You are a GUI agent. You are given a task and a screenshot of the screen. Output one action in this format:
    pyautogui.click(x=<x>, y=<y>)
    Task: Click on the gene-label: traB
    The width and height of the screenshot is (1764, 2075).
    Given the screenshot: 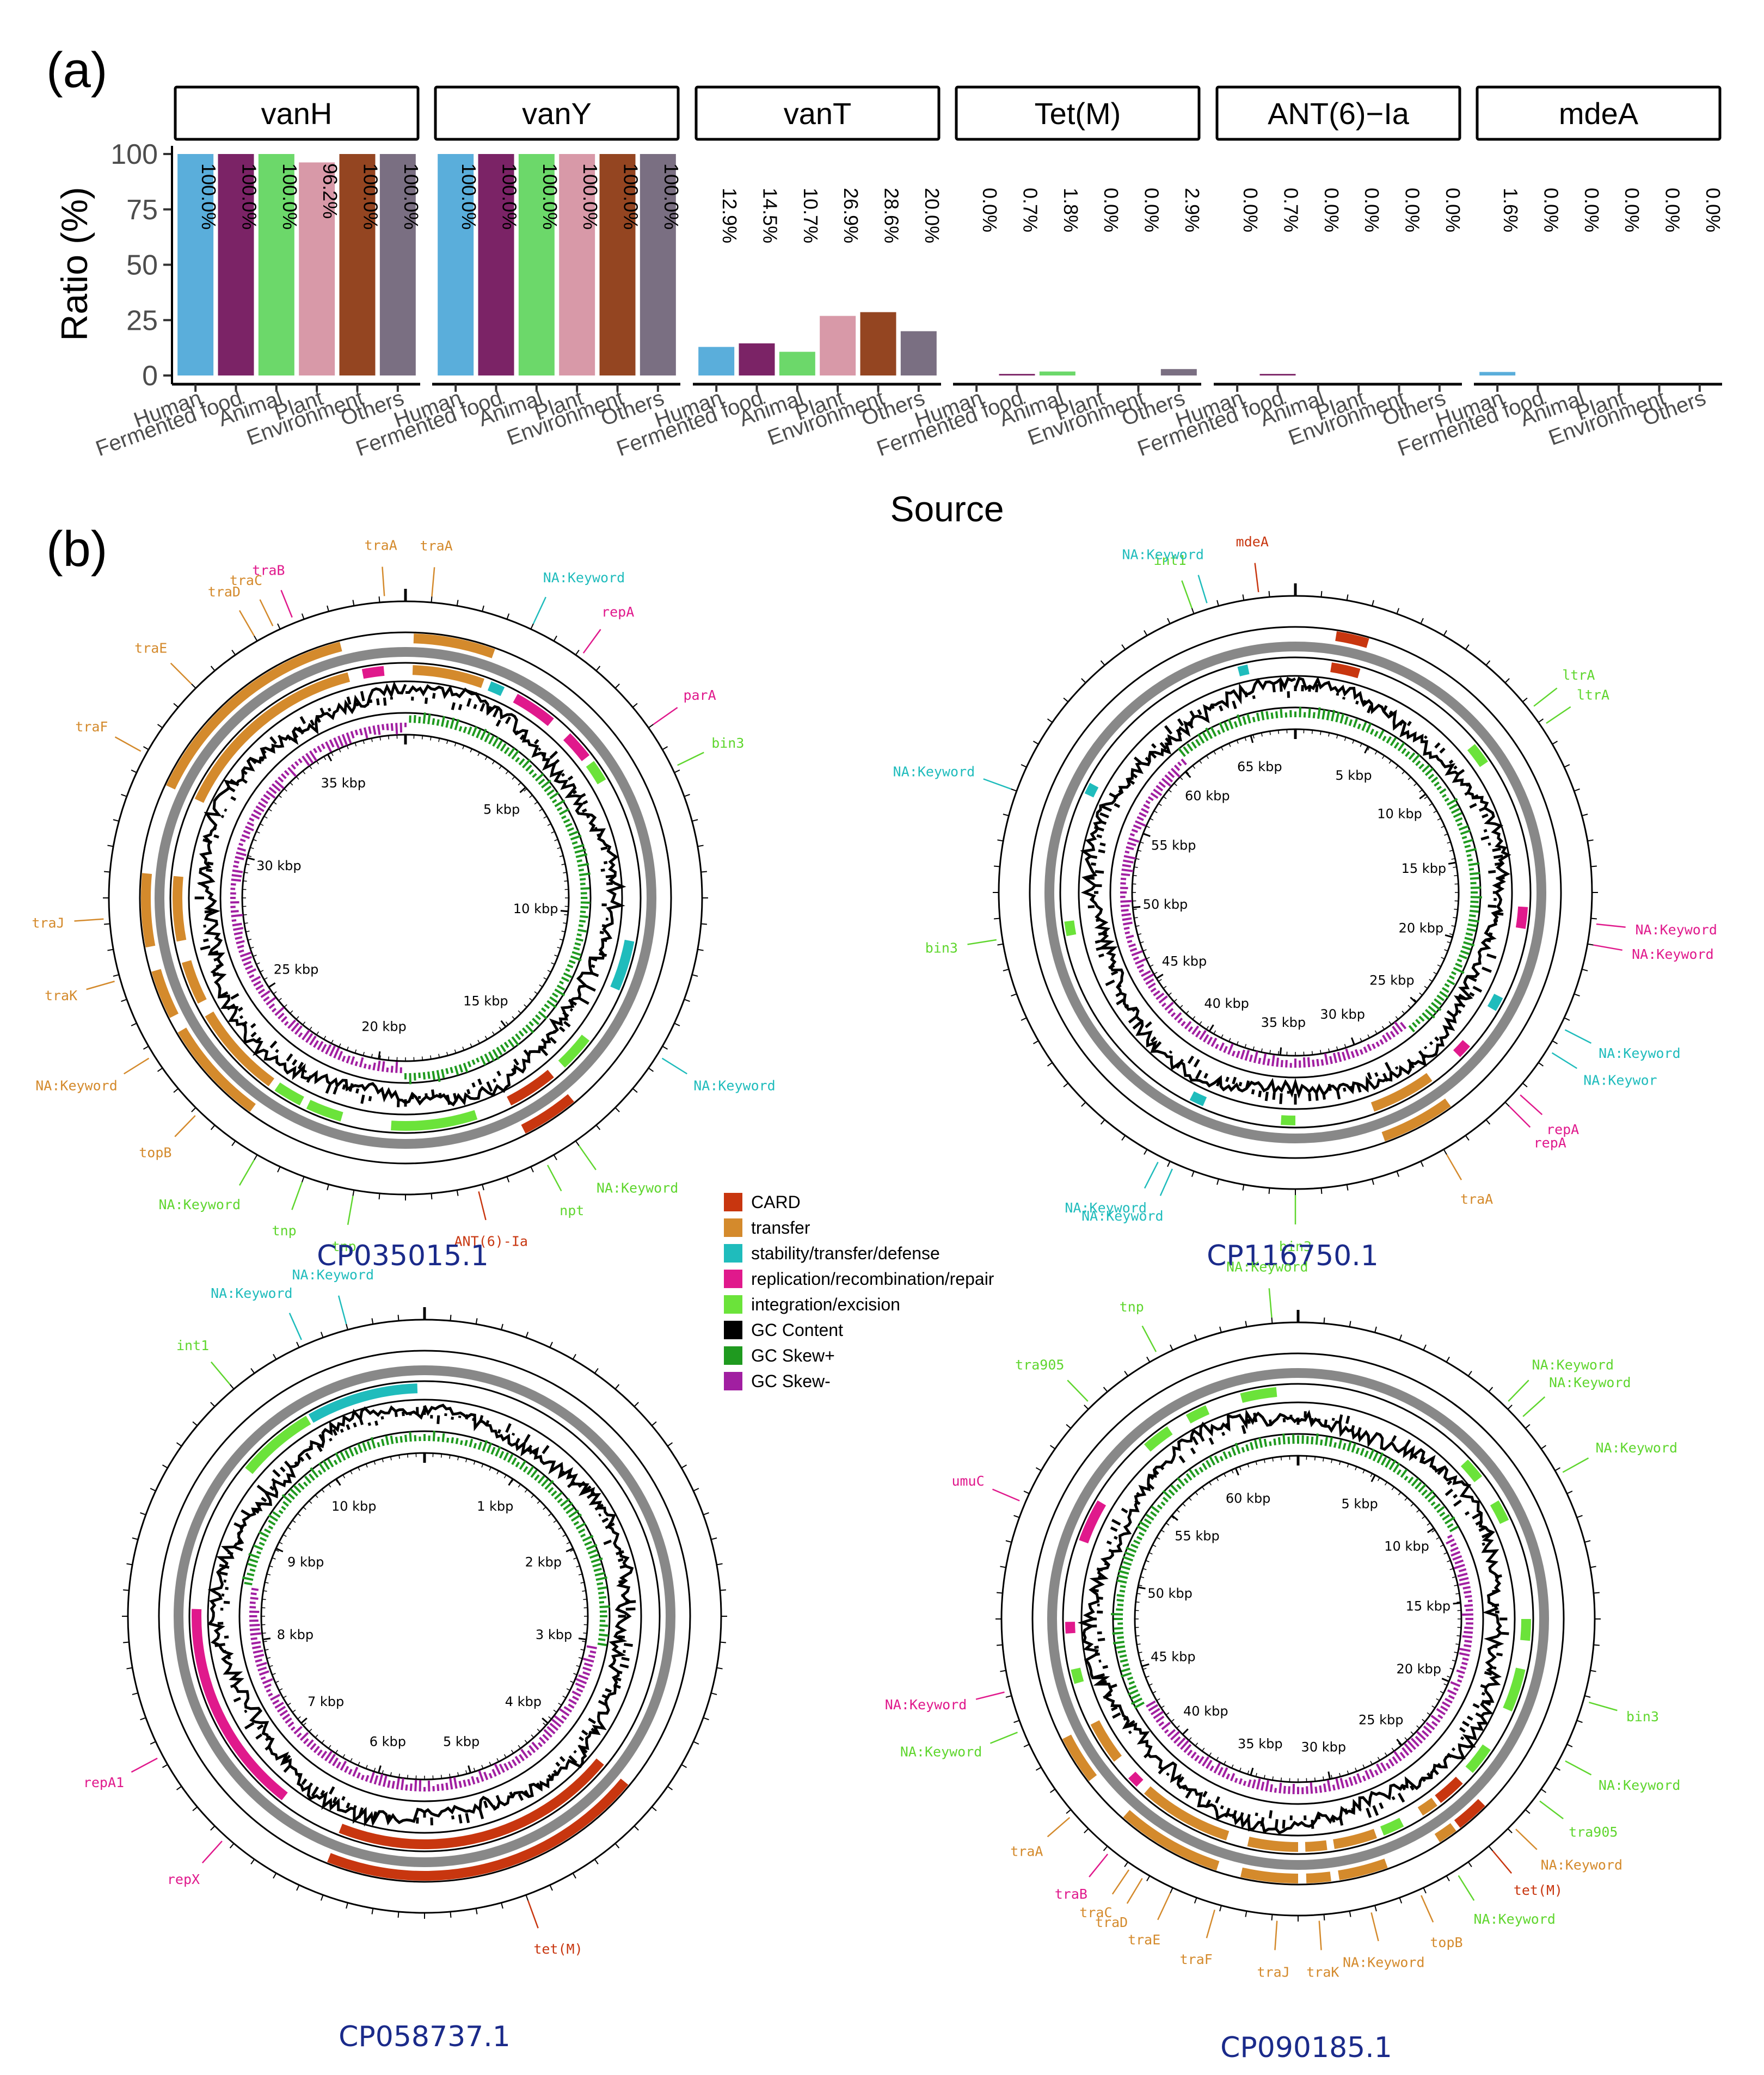 What is the action you would take?
    pyautogui.click(x=1071, y=1894)
    